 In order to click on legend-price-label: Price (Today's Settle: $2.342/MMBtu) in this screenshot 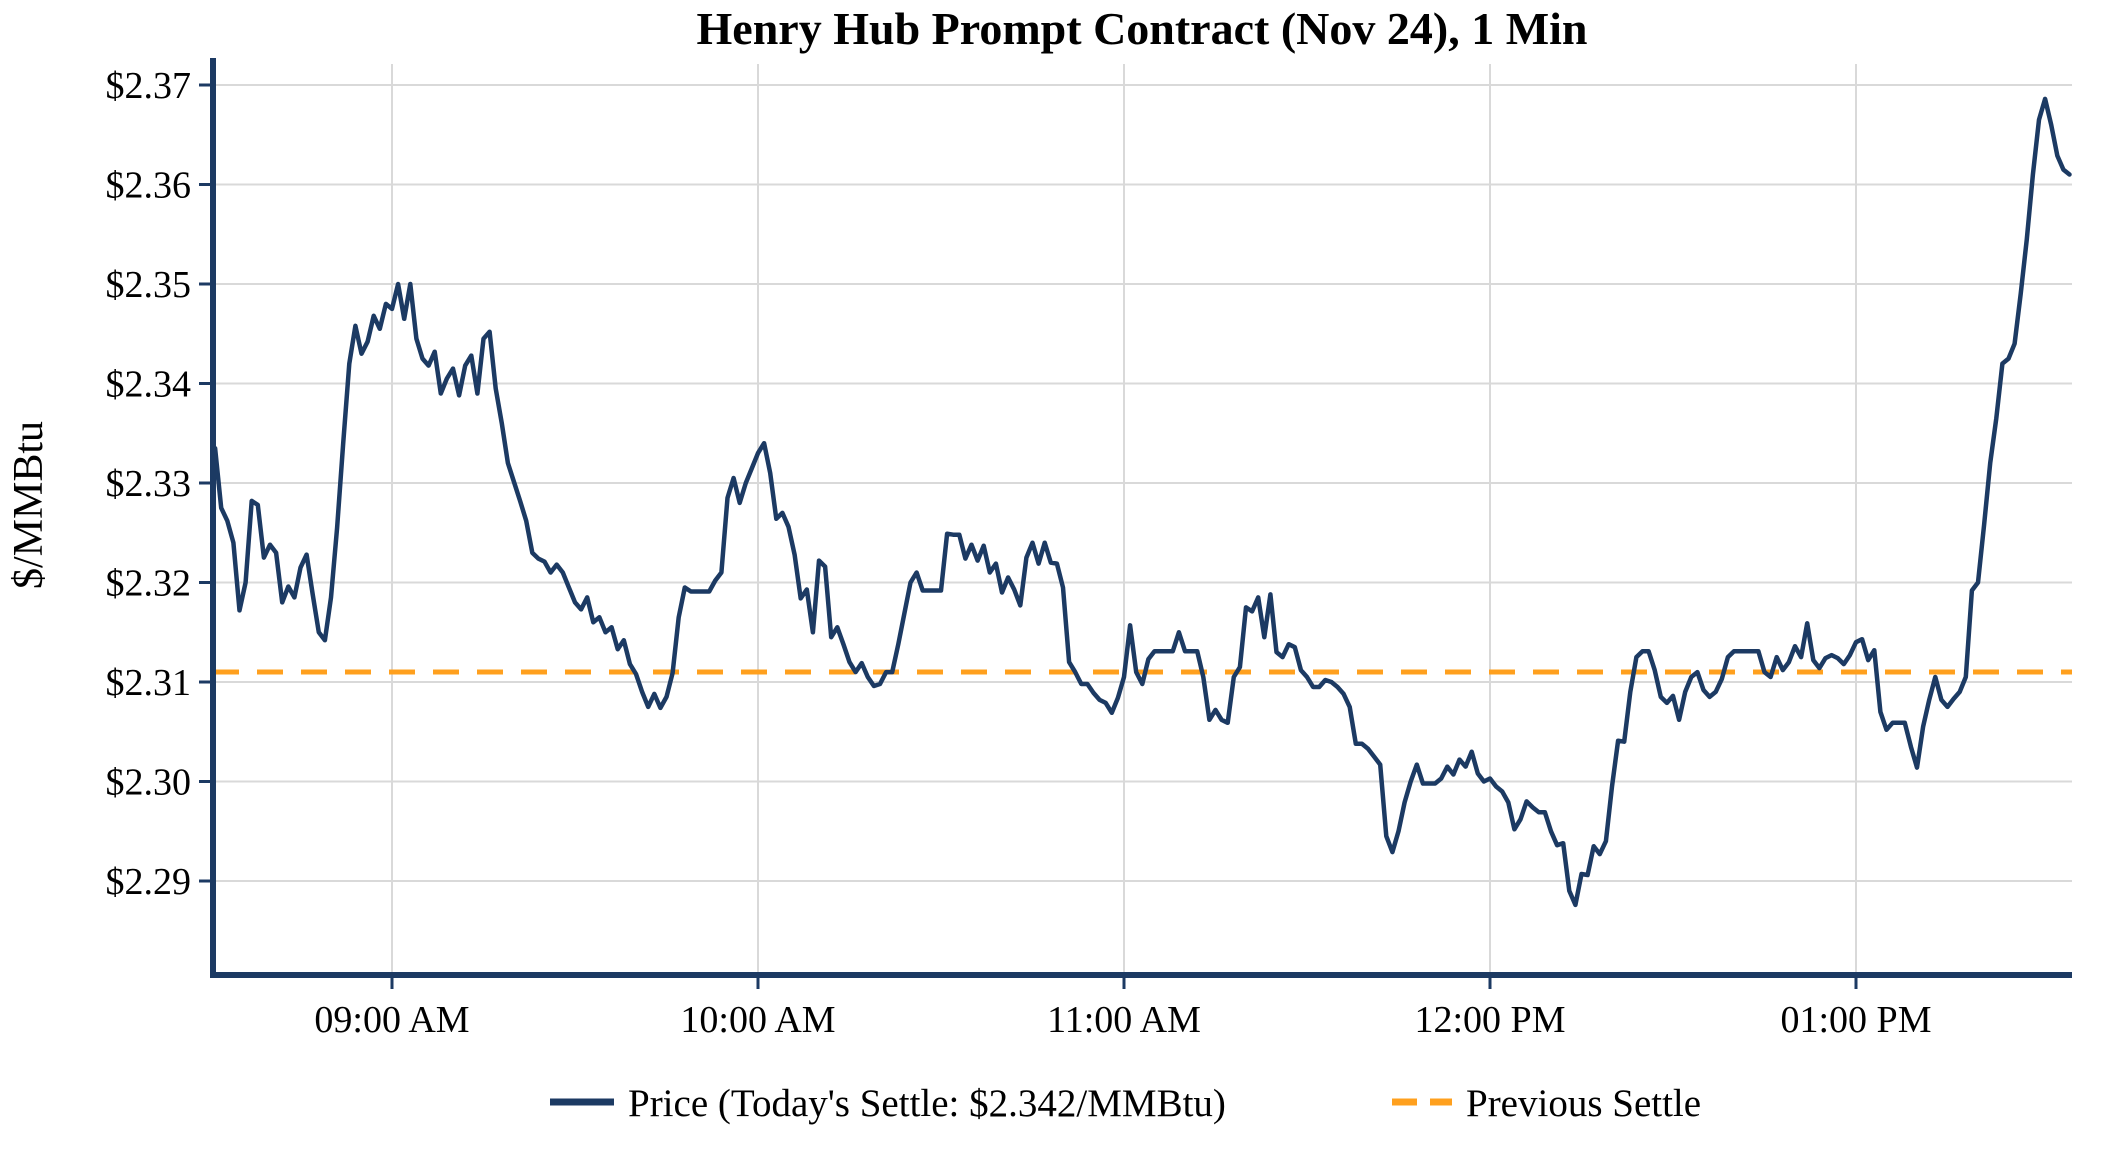, I will do `click(927, 1103)`.